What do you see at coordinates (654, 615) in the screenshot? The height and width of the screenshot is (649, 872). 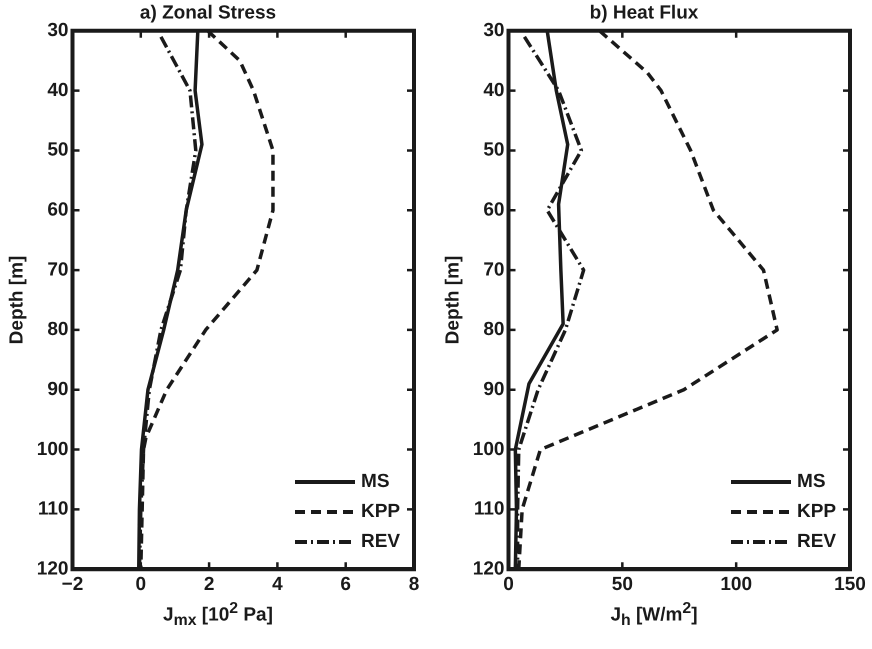 I see `x-axis-title: J$_{h}$ [W/m$^{2}$]` at bounding box center [654, 615].